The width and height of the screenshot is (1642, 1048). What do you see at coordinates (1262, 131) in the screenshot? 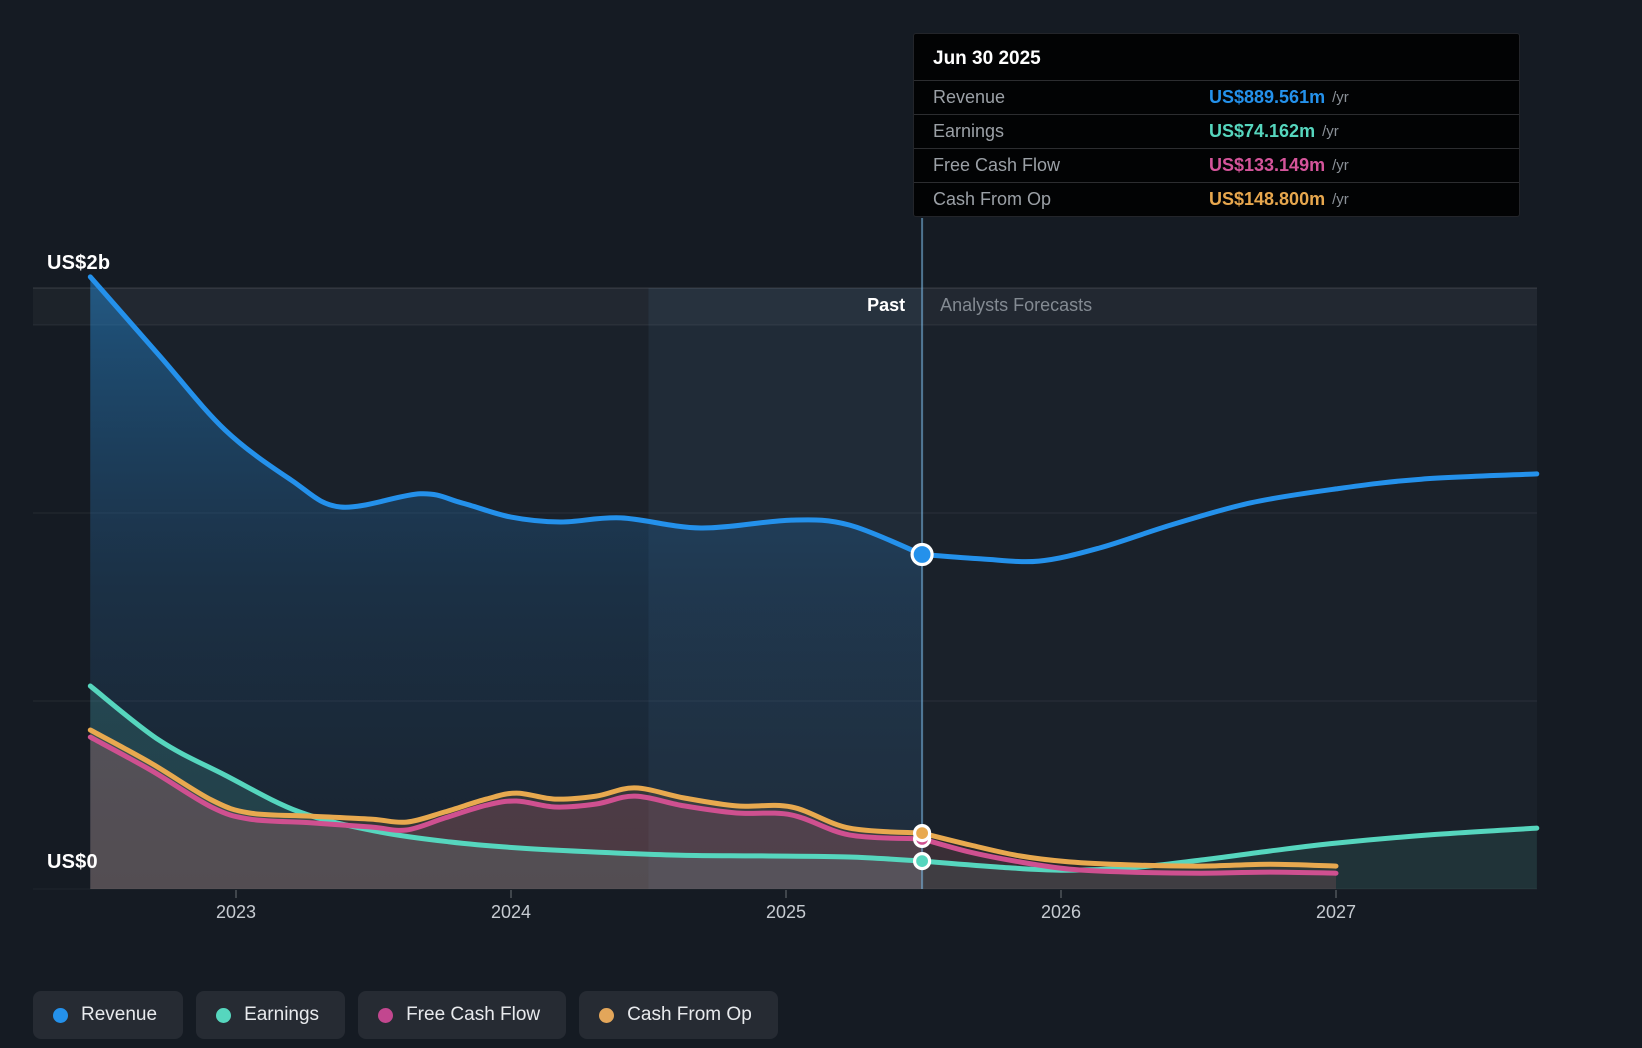
I see `tooltip-value: US$74.162m` at bounding box center [1262, 131].